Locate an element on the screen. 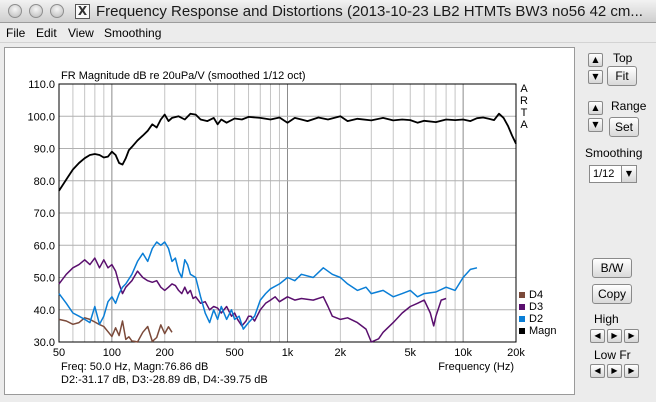 The width and height of the screenshot is (656, 402). high-right-arrow-button-2: ▶ is located at coordinates (631, 336).